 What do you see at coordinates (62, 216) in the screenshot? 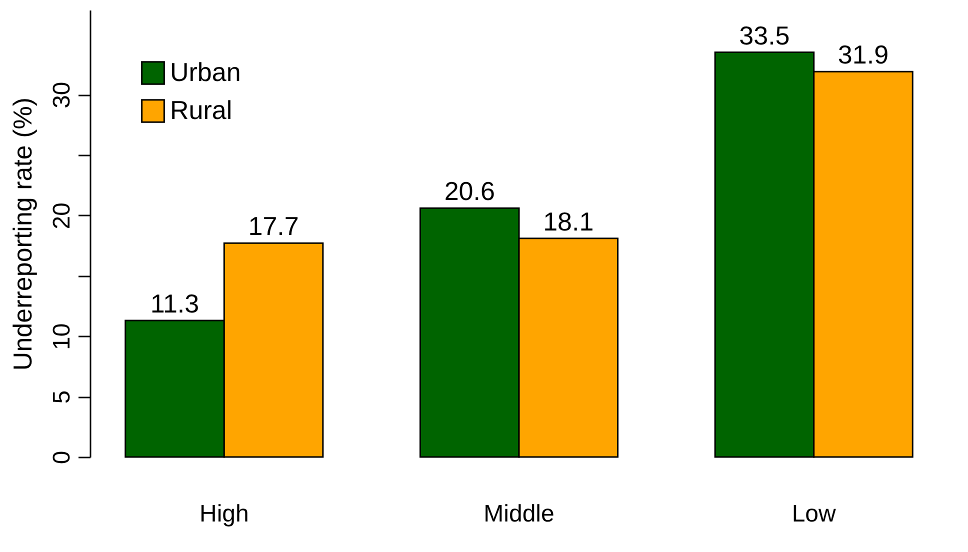
I see `y-tick-label: 20` at bounding box center [62, 216].